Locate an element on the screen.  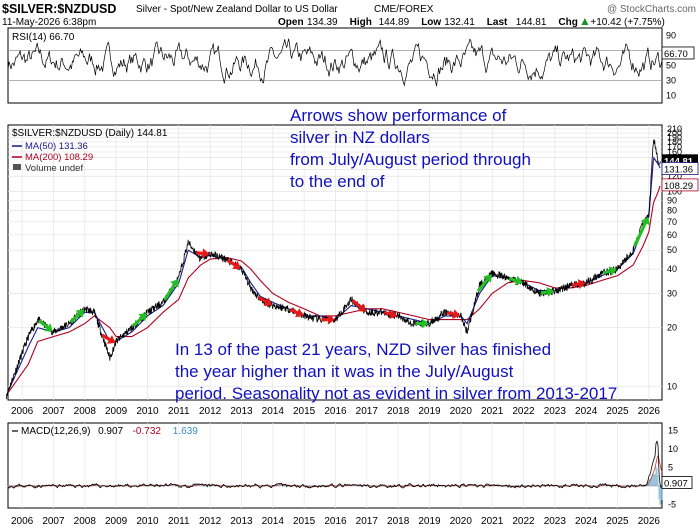
ma200-price-box is located at coordinates (680, 185).